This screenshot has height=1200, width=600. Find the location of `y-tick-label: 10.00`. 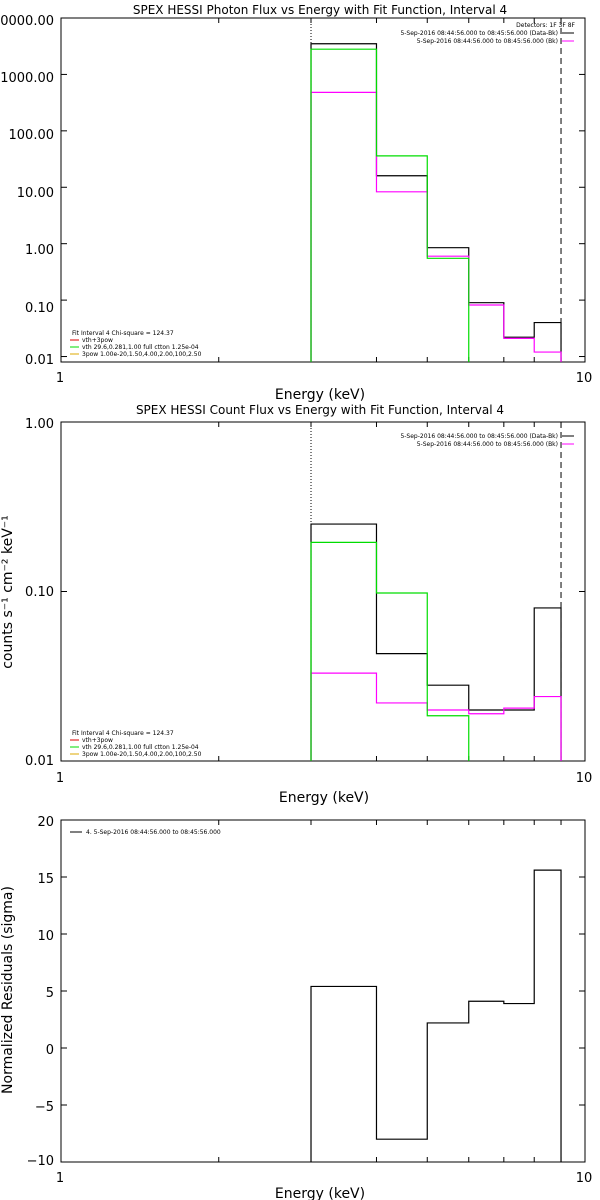

y-tick-label: 10.00 is located at coordinates (35, 193).